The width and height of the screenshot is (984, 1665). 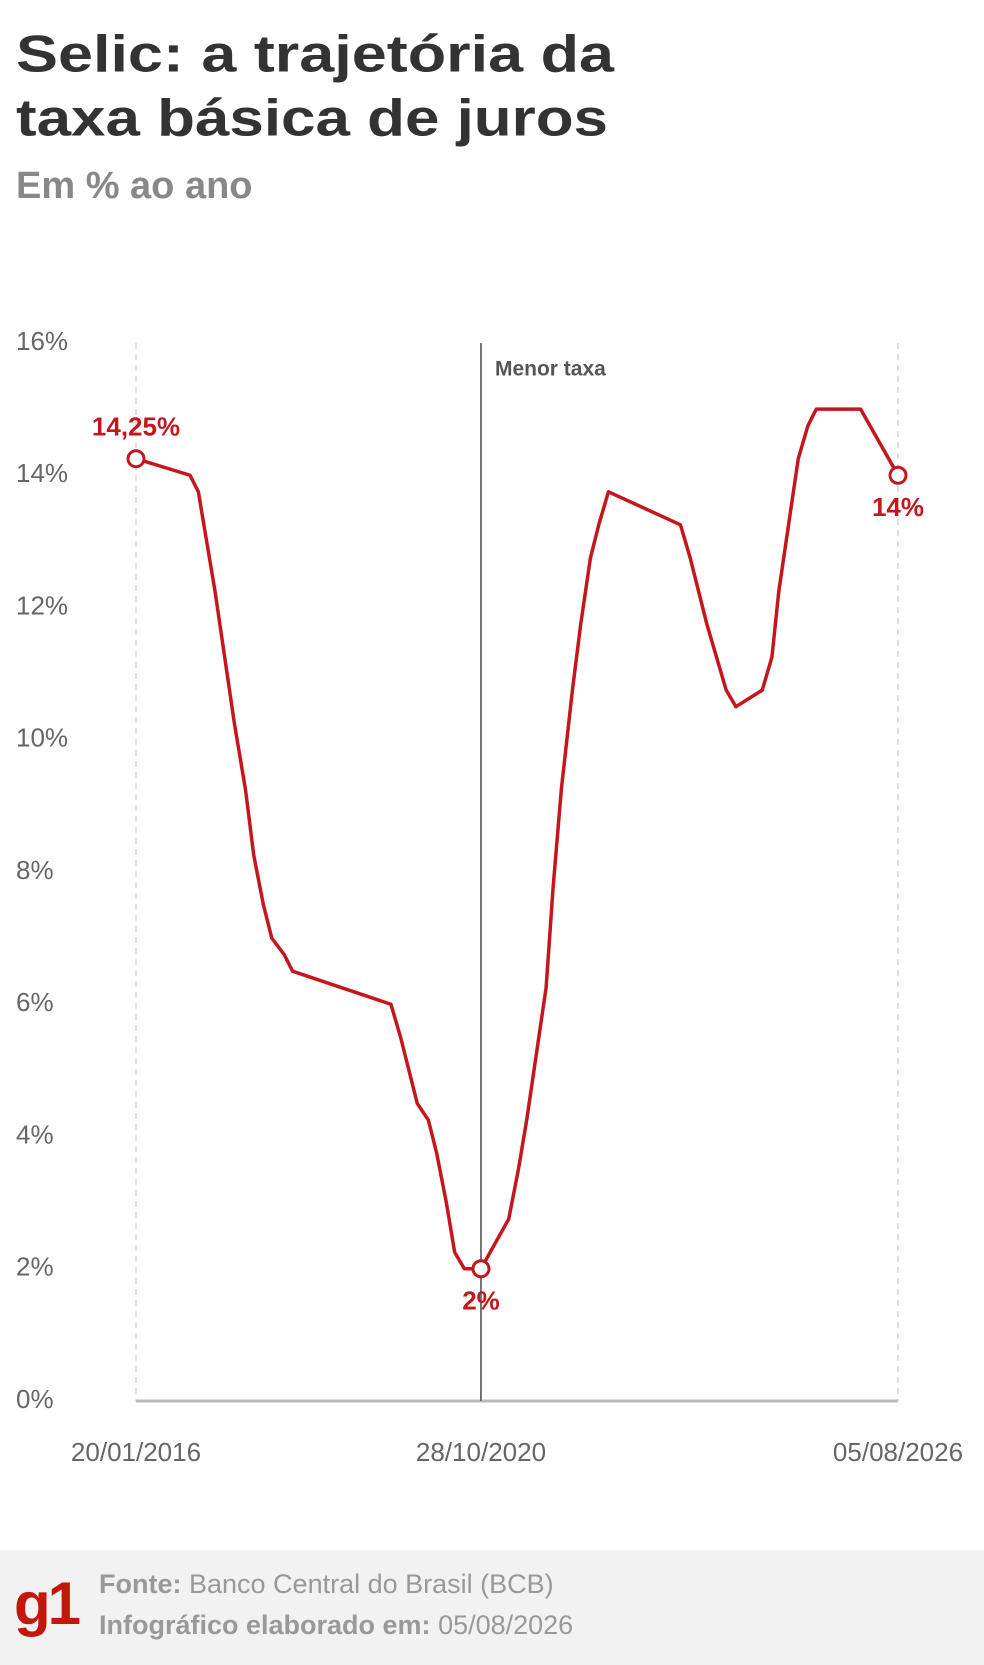 I want to click on source-label: Fonte:, so click(x=140, y=1584).